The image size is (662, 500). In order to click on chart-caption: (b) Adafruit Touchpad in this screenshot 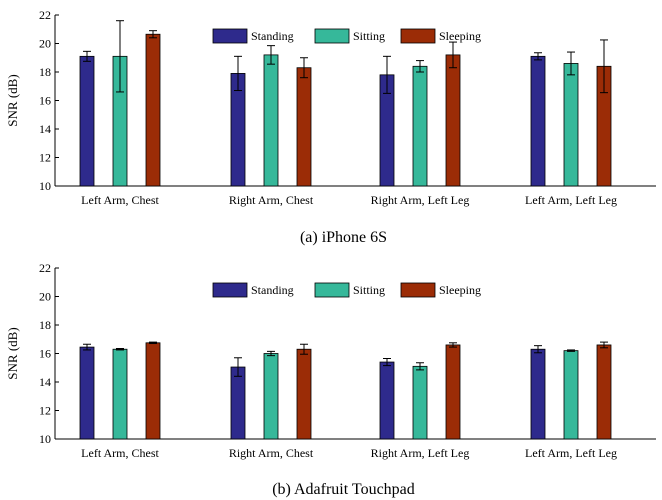, I will do `click(343, 489)`.